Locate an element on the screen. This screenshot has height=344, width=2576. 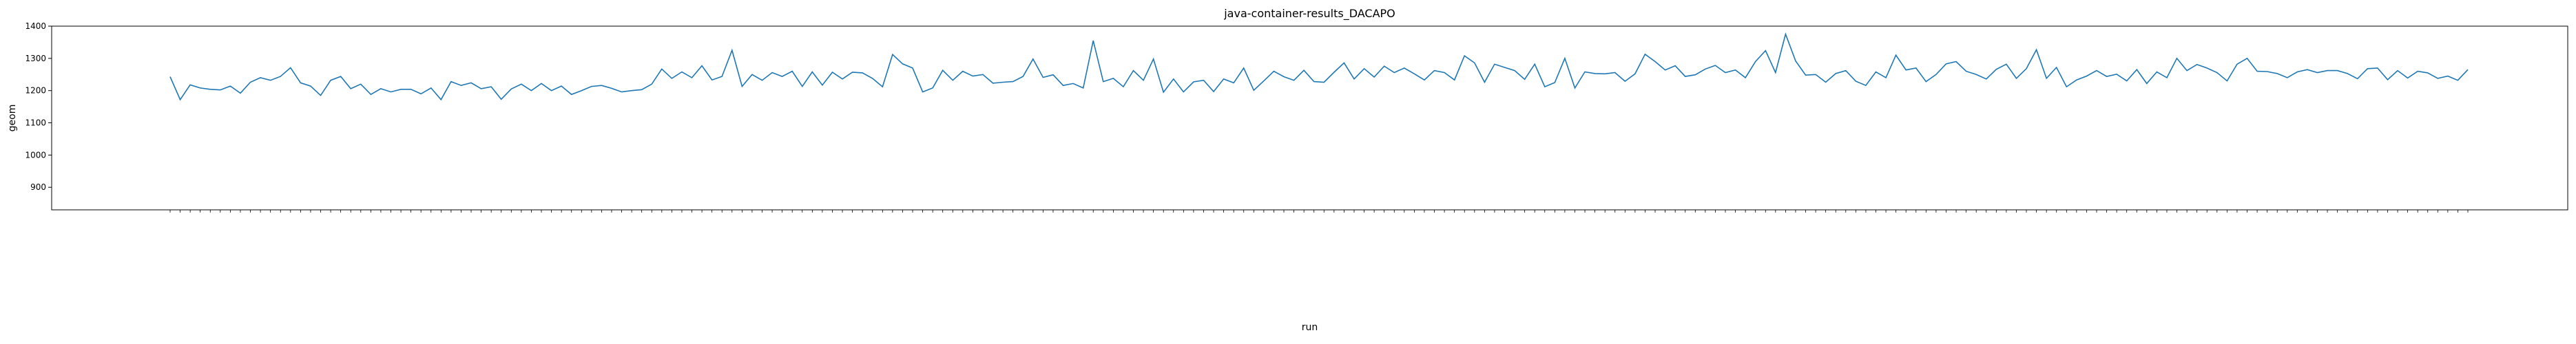
y-axis: 900 1000 1100 1200 1300 1400 is located at coordinates (38, 106).